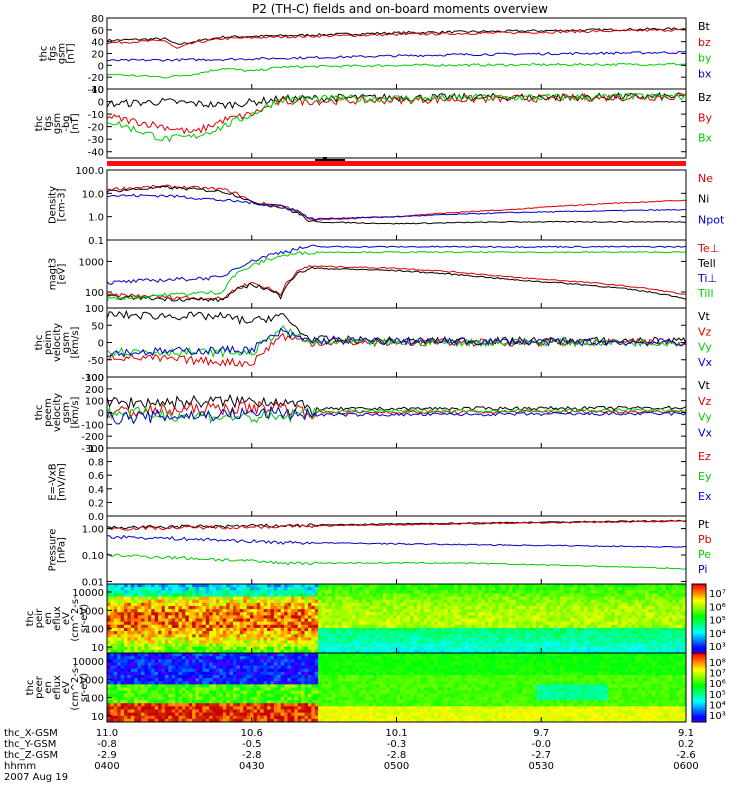  Describe the element at coordinates (94, 293) in the screenshot. I see `y-tick-label: 100` at that location.